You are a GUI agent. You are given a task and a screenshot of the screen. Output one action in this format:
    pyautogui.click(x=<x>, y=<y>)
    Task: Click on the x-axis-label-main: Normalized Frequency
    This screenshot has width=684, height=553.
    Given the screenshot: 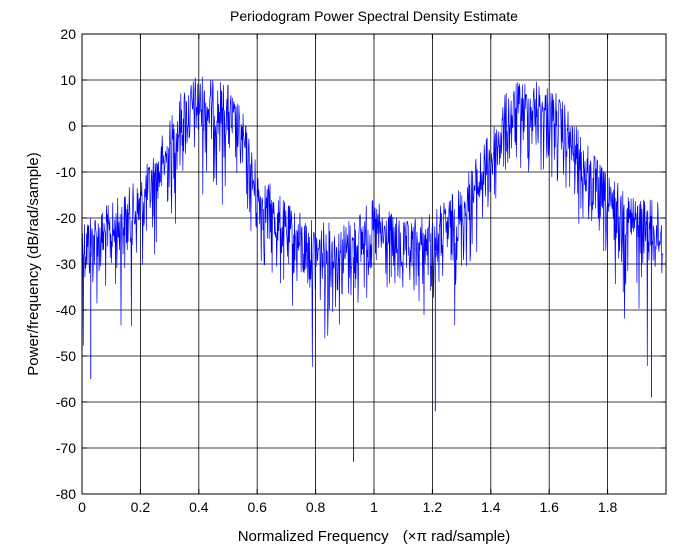 What is the action you would take?
    pyautogui.click(x=313, y=536)
    